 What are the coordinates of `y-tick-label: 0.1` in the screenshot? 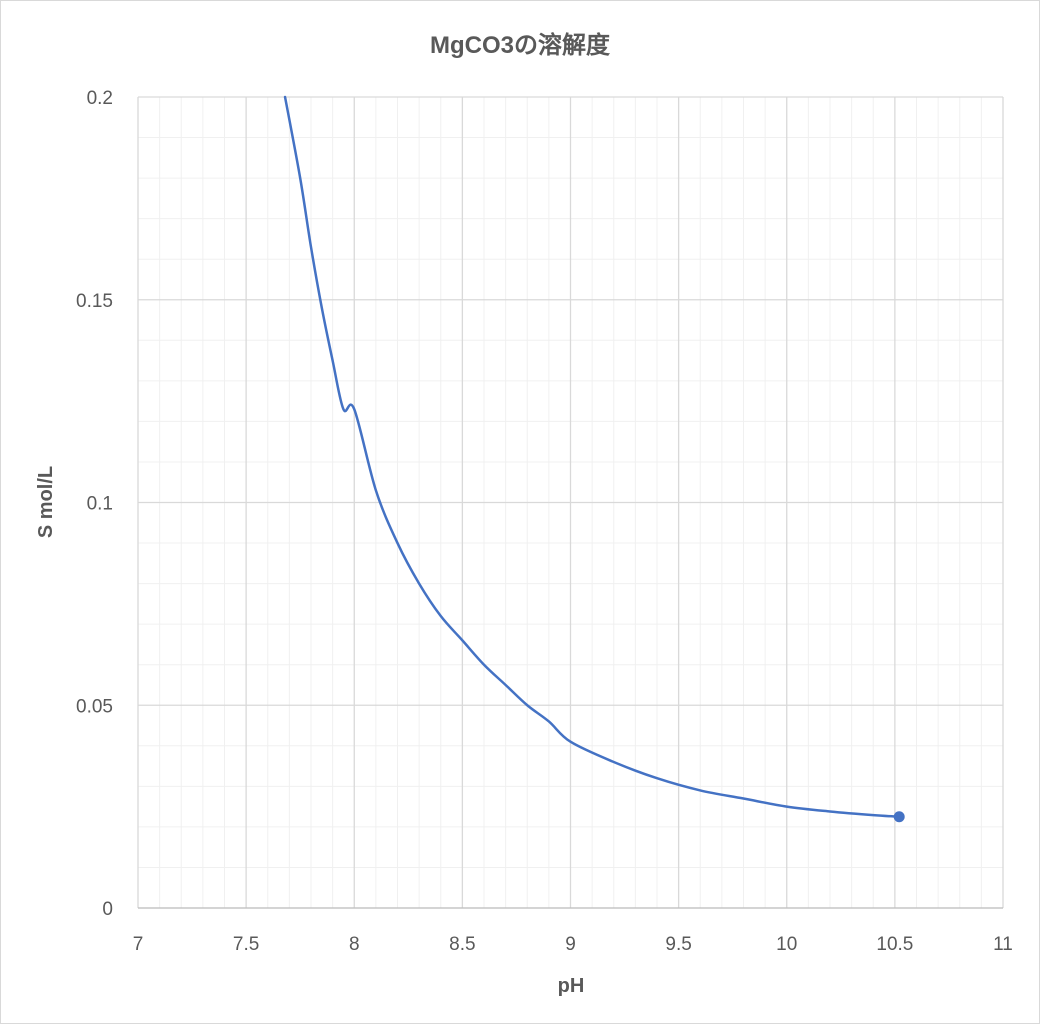 It's located at (100, 504).